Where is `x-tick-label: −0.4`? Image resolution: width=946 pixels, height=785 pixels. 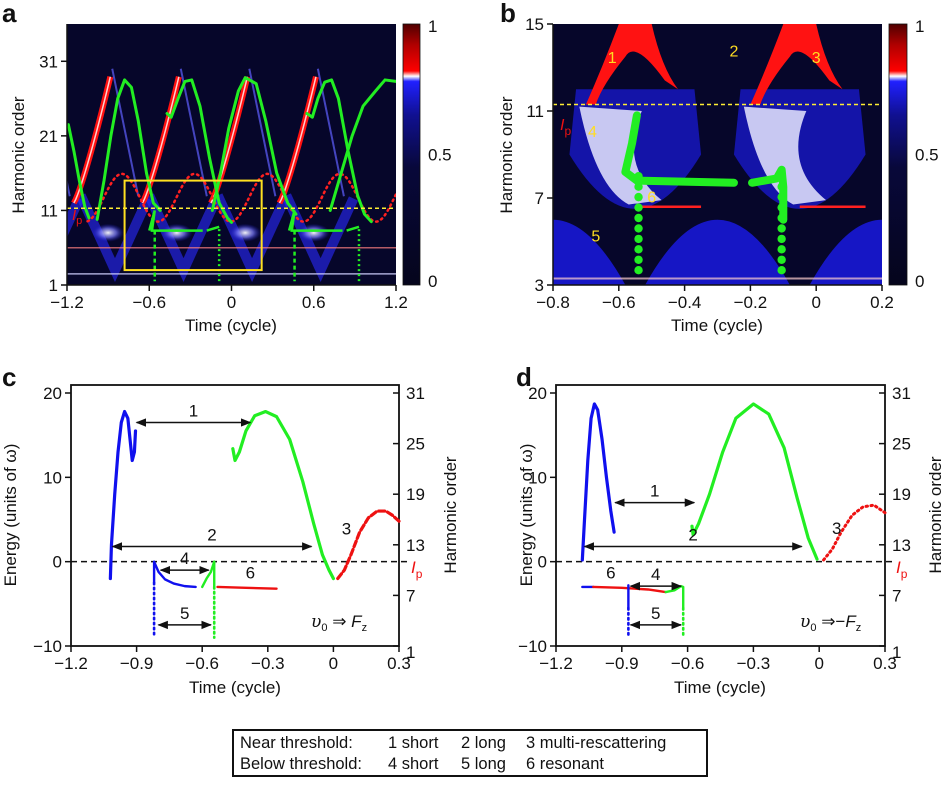
x-tick-label: −0.4 is located at coordinates (685, 302).